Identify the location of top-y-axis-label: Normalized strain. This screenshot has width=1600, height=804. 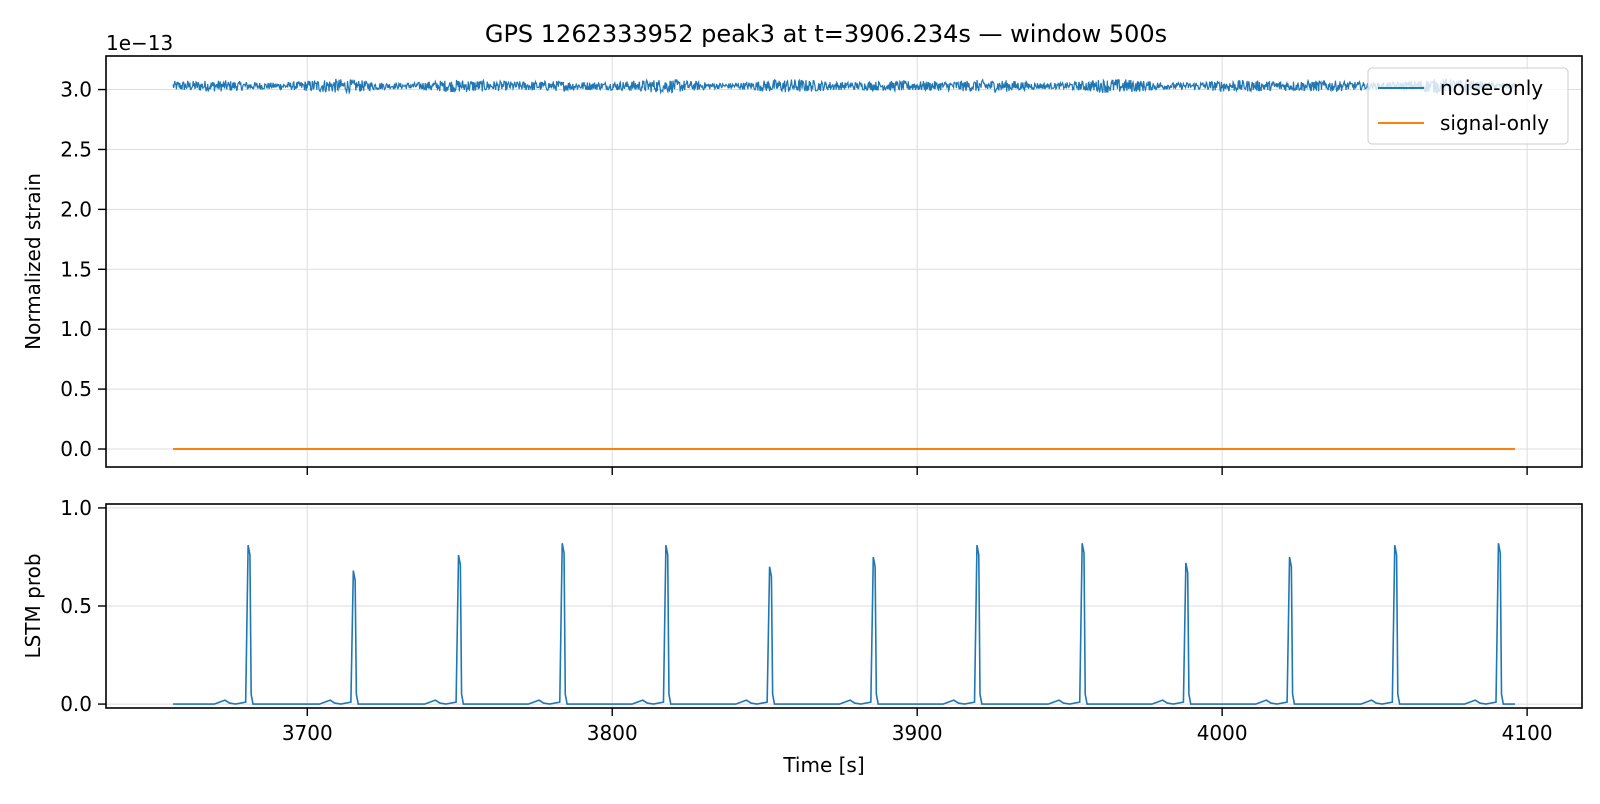
(33, 261).